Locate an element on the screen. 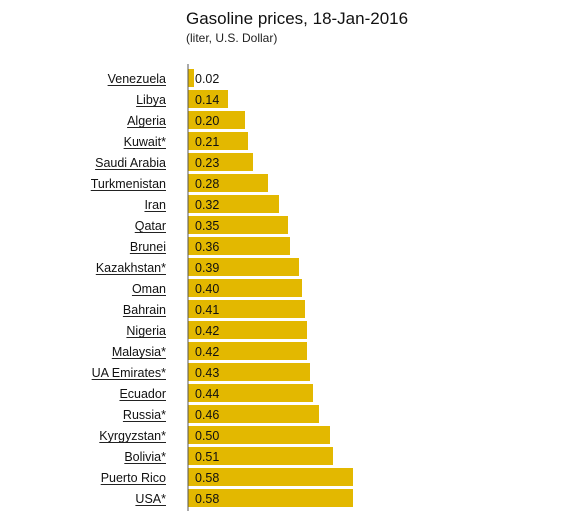 The width and height of the screenshot is (562, 511). category-label-5: Turkmenistan is located at coordinates (128, 184).